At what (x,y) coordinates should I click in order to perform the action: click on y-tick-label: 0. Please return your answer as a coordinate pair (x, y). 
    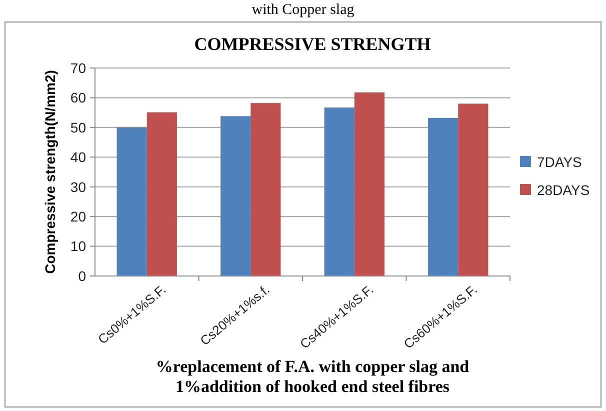
    Looking at the image, I should click on (82, 276).